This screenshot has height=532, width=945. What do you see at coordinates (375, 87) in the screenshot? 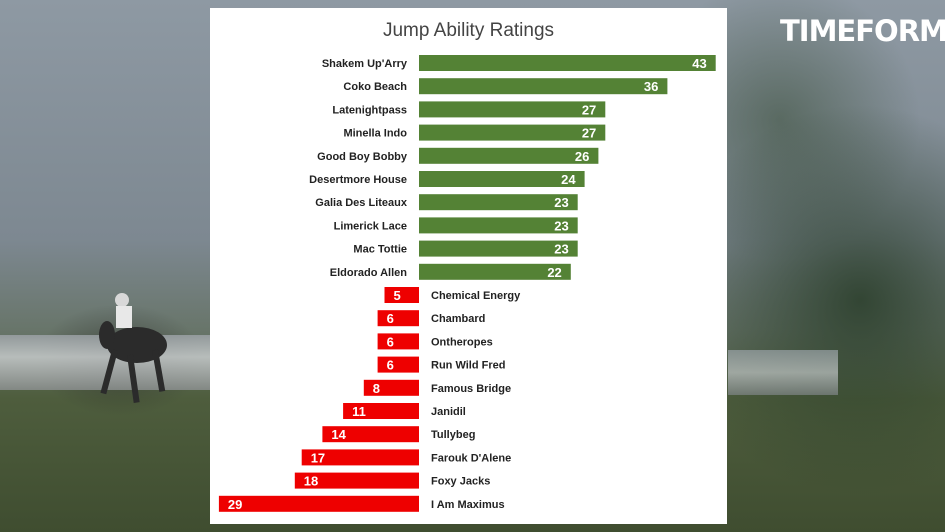
I see `category-label: Coko Beach` at bounding box center [375, 87].